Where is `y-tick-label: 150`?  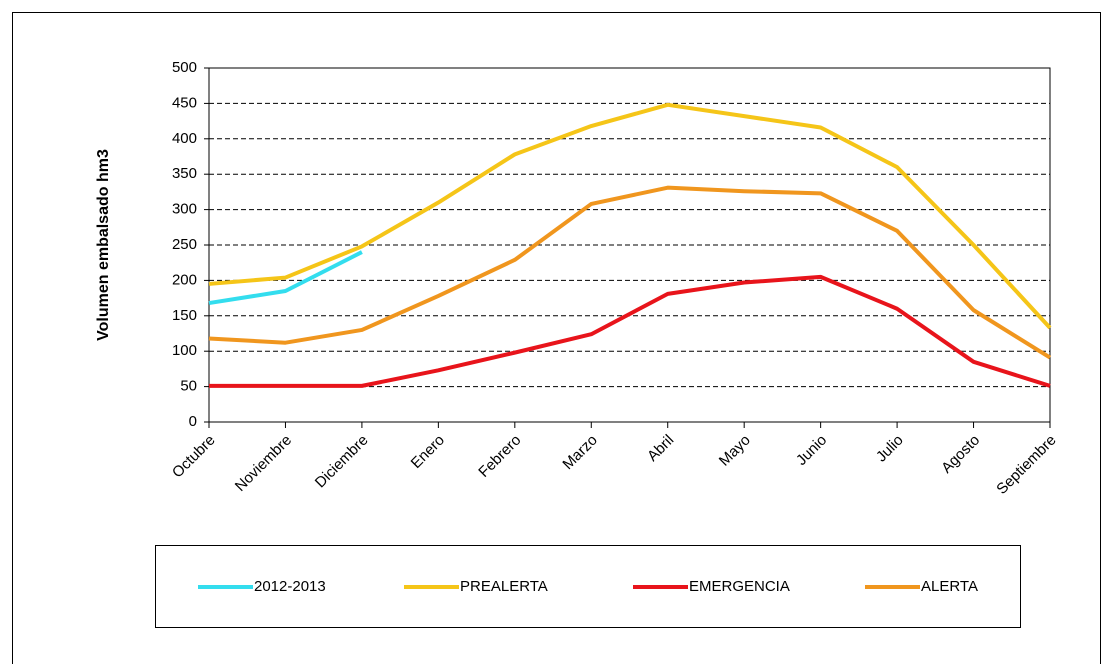 y-tick-label: 150 is located at coordinates (184, 315).